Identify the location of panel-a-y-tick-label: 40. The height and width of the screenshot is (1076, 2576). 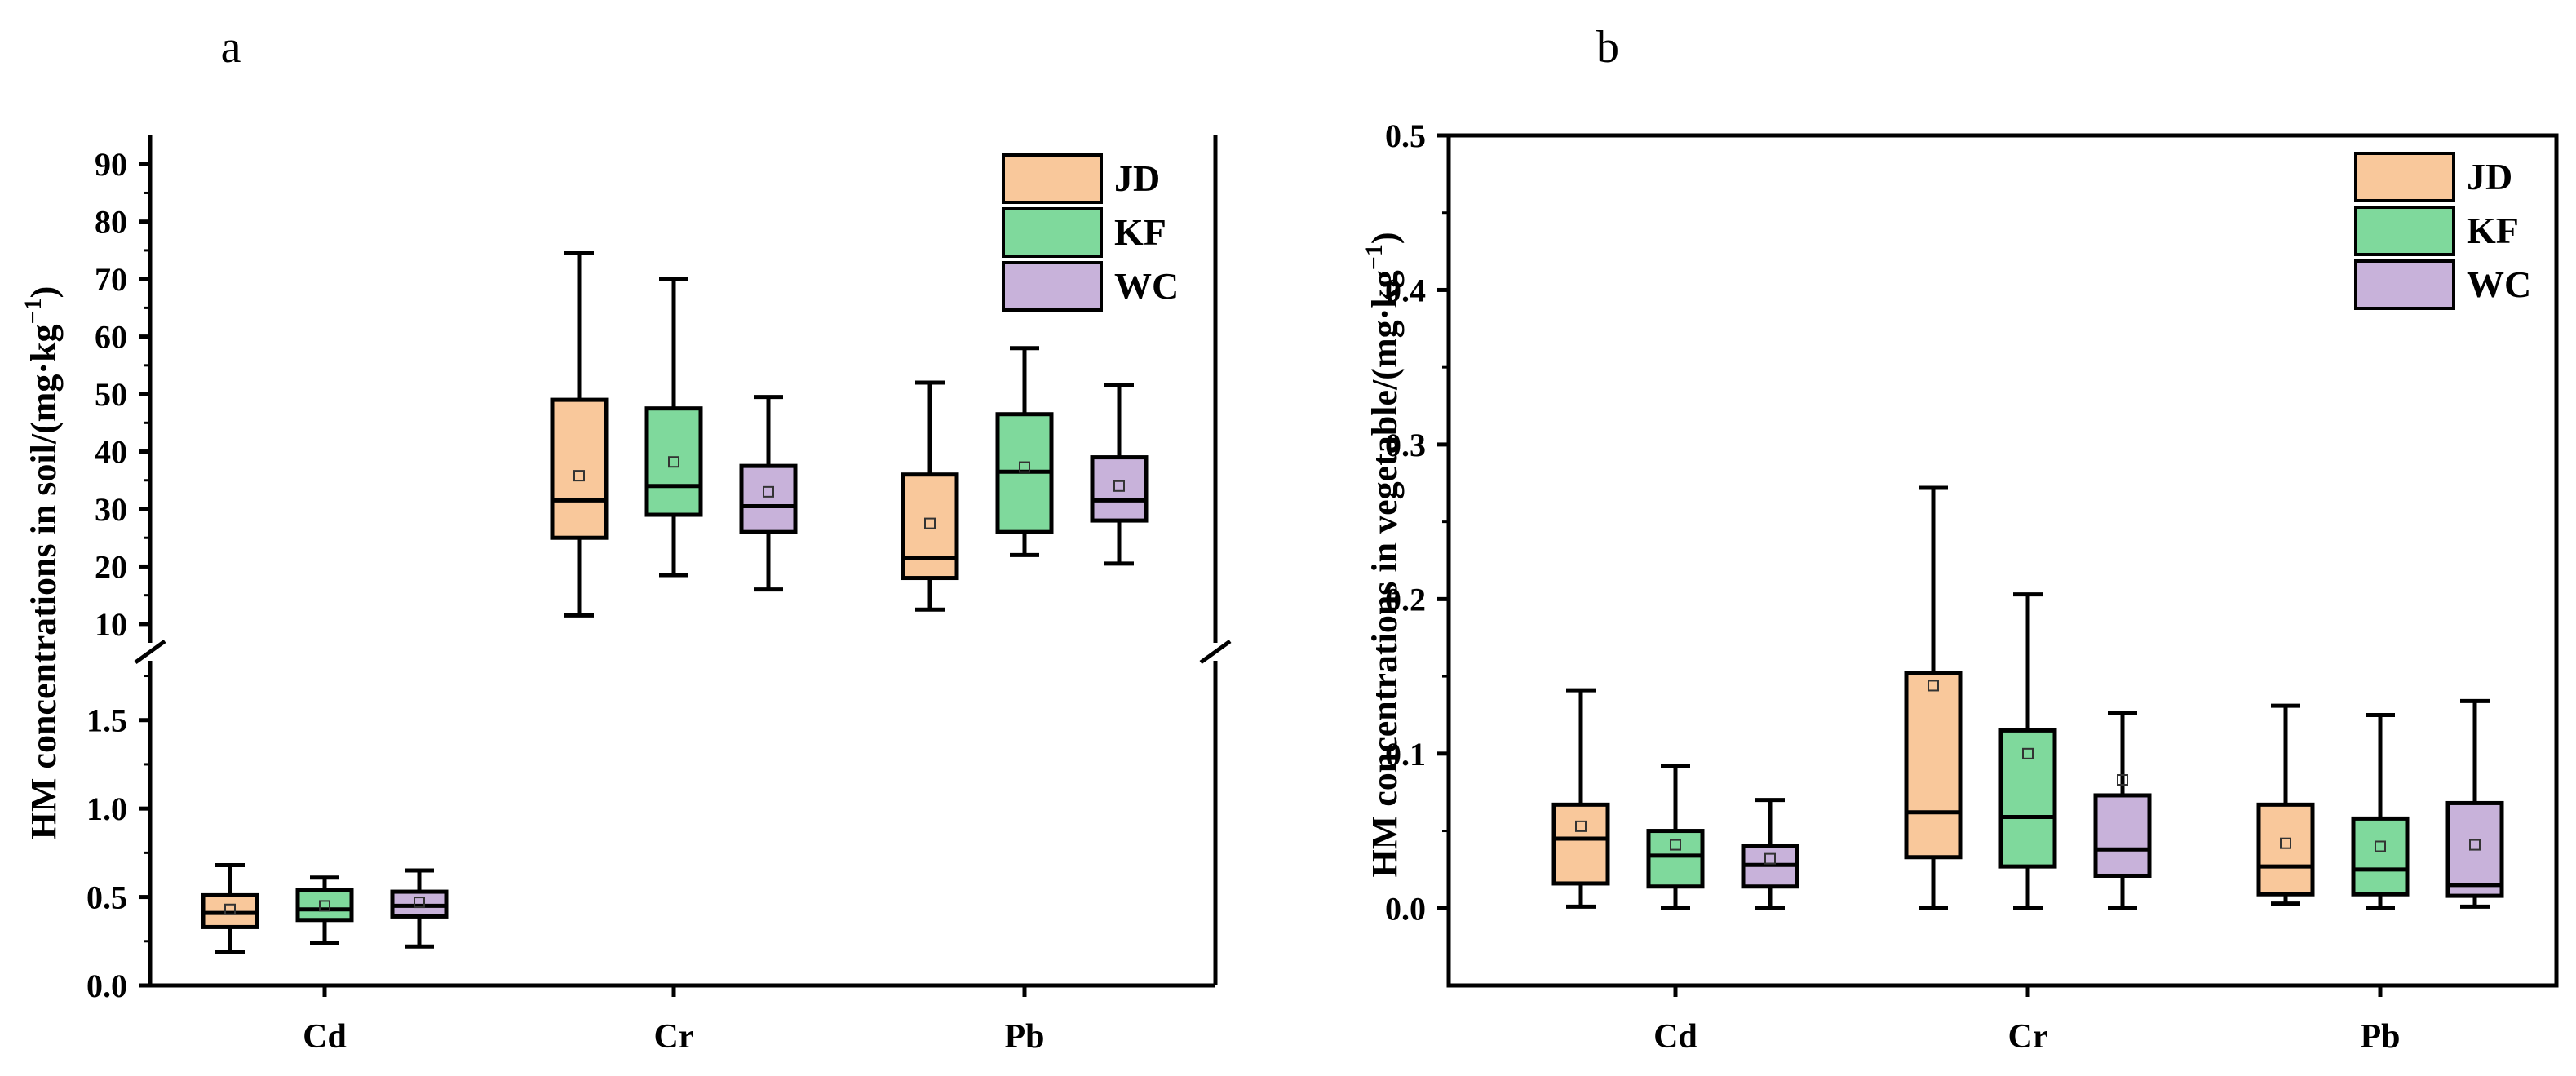
(111, 452).